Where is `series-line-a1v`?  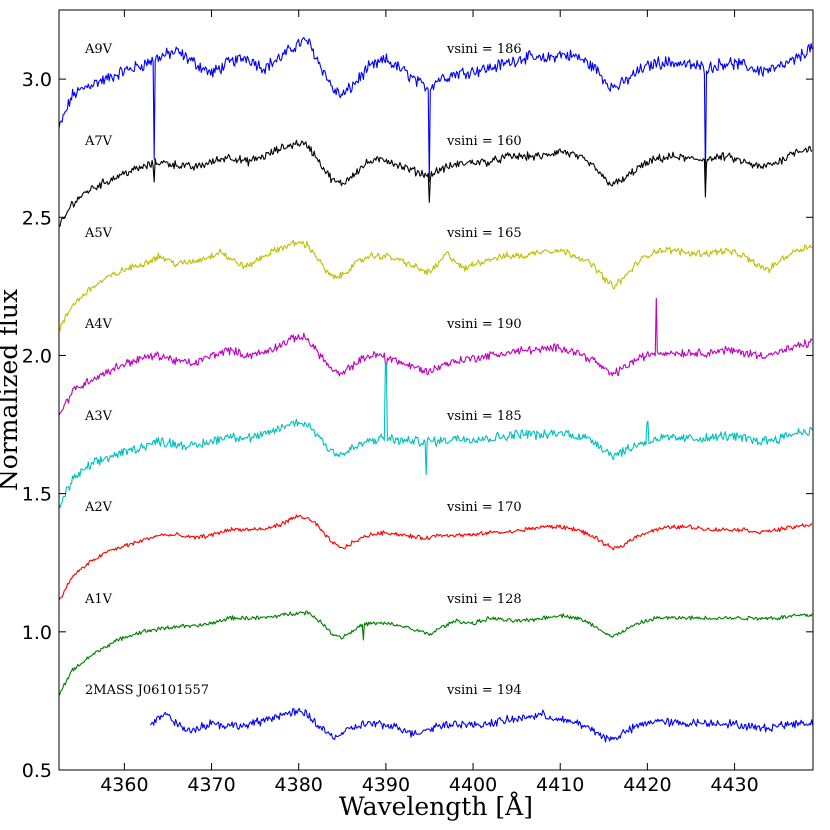
series-line-a1v is located at coordinates (435, 653).